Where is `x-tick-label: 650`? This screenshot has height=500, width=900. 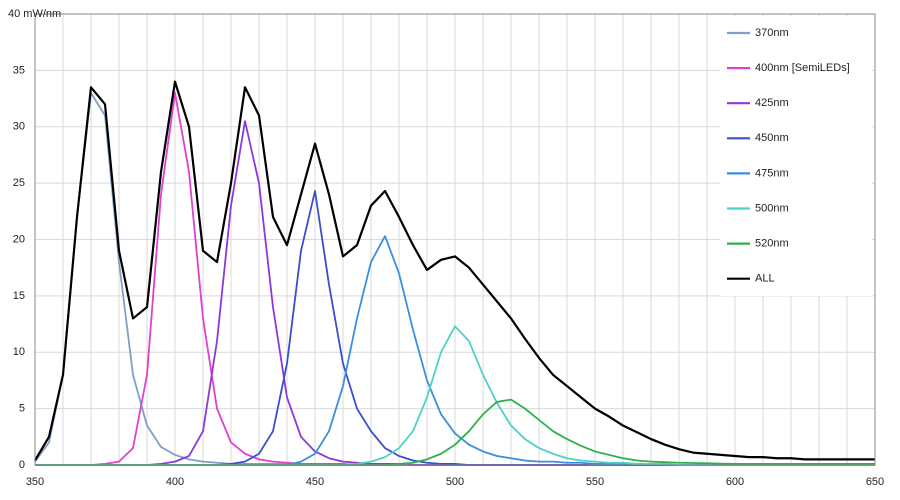 x-tick-label: 650 is located at coordinates (875, 482).